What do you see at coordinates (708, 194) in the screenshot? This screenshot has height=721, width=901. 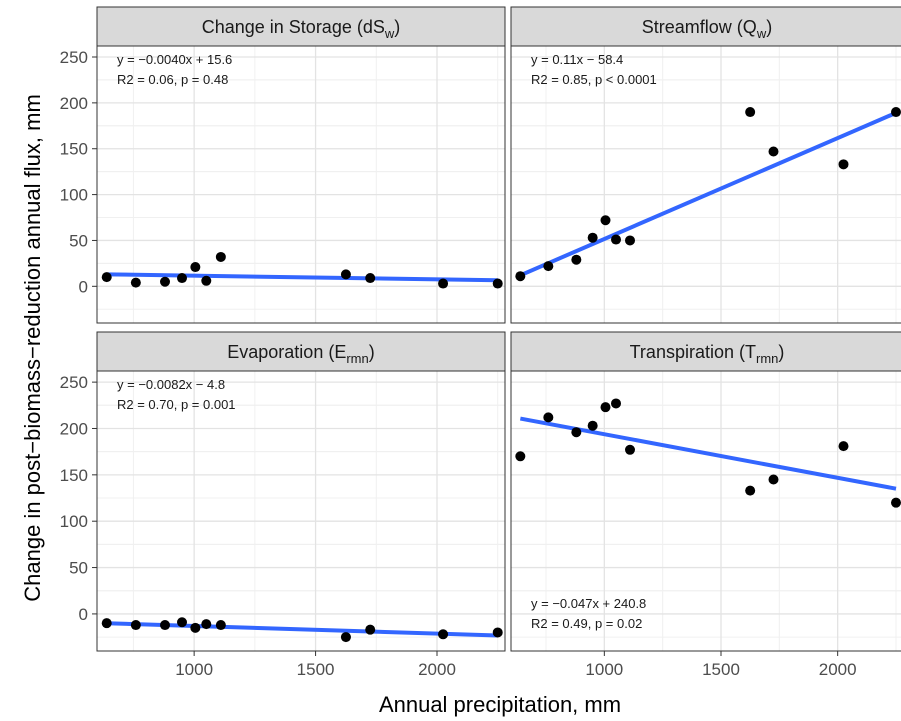 I see `panel-2-regression-line` at bounding box center [708, 194].